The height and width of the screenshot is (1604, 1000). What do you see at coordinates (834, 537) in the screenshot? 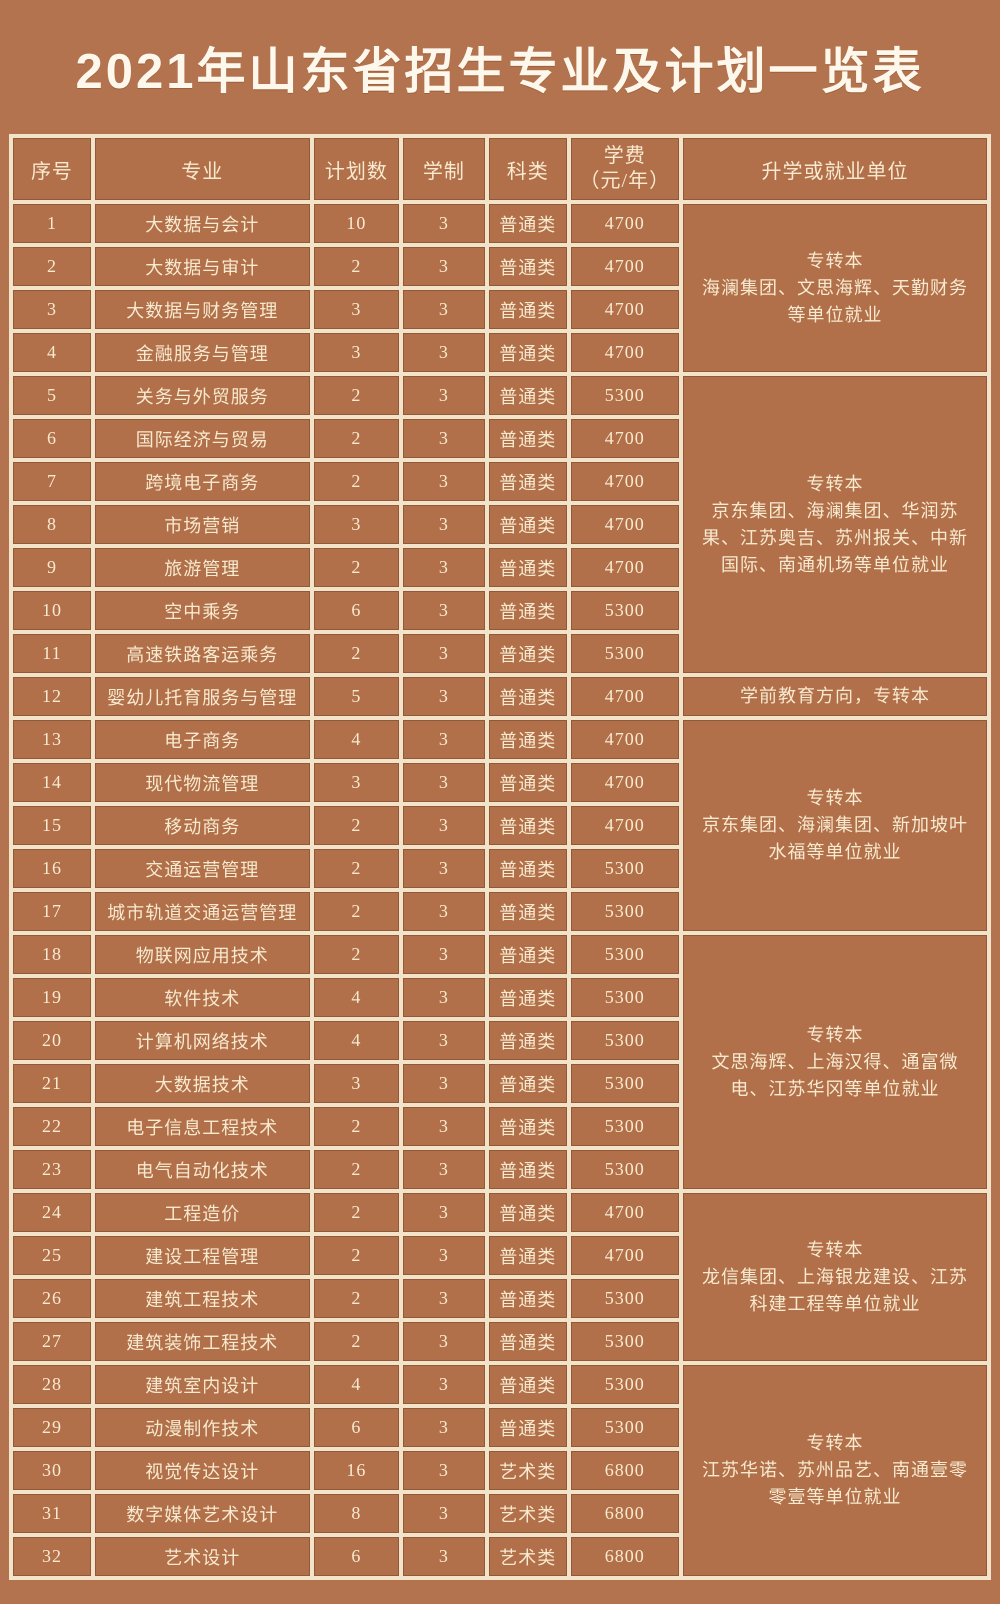
I see `remark-line: 京东集团、海澜集团、华润苏果、江苏奥吉、苏州报关、中新国际、南通机场等单位就业` at bounding box center [834, 537].